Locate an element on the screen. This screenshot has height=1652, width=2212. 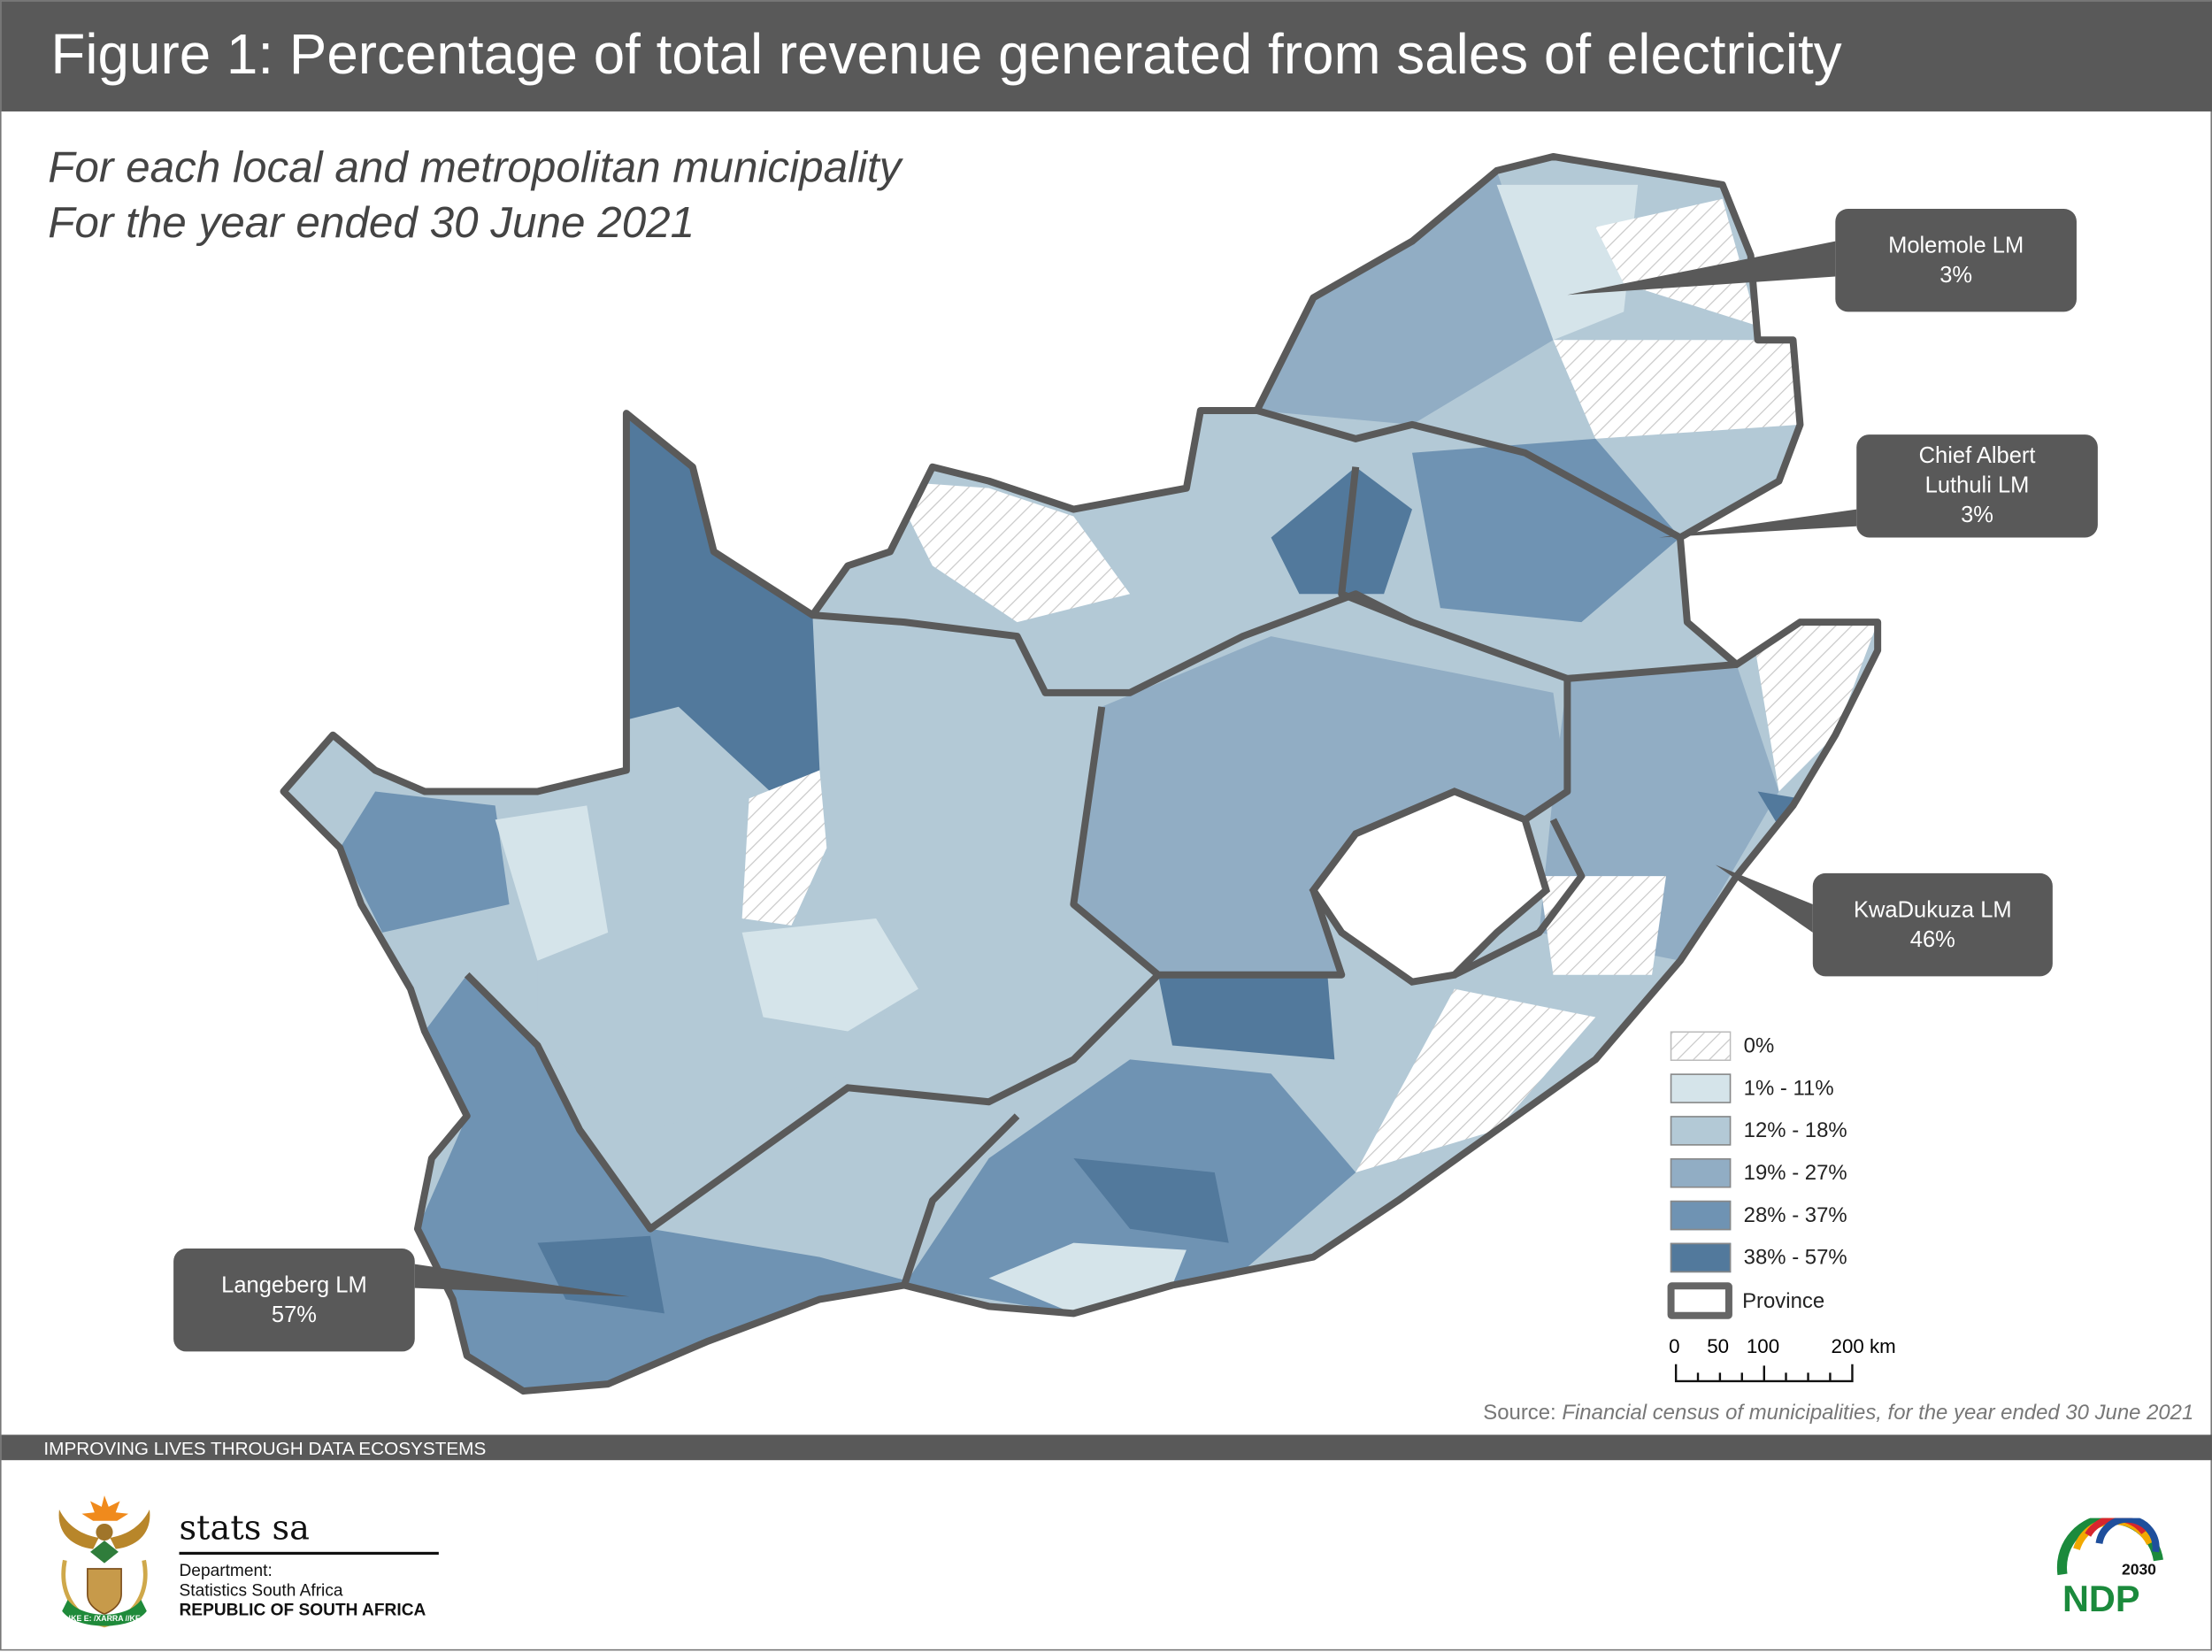
callout-value: 57% is located at coordinates (294, 1314).